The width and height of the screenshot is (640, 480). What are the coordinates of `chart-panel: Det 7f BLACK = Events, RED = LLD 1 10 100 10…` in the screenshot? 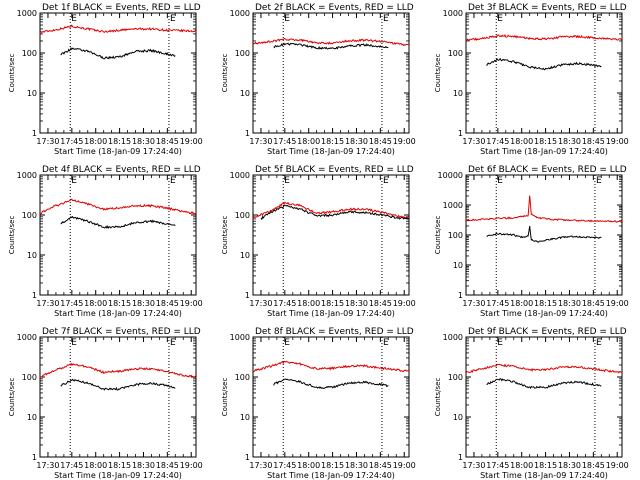 It's located at (105, 403).